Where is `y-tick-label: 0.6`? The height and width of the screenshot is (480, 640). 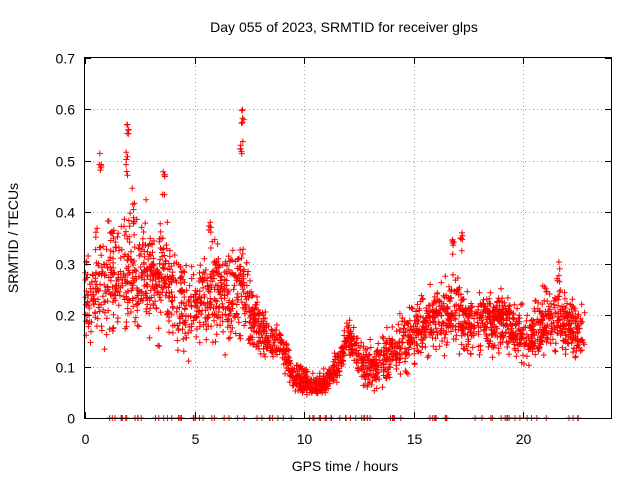 y-tick-label: 0.6 is located at coordinates (66, 110).